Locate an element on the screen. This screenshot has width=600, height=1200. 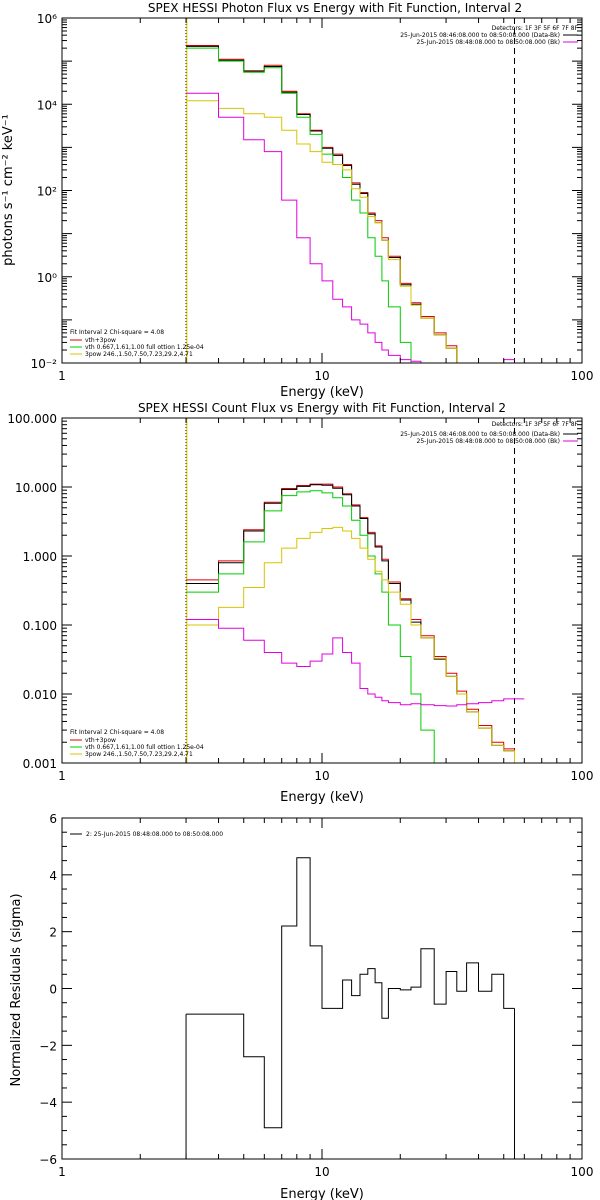
photon-flux-series-powerlaw is located at coordinates (322, 231).